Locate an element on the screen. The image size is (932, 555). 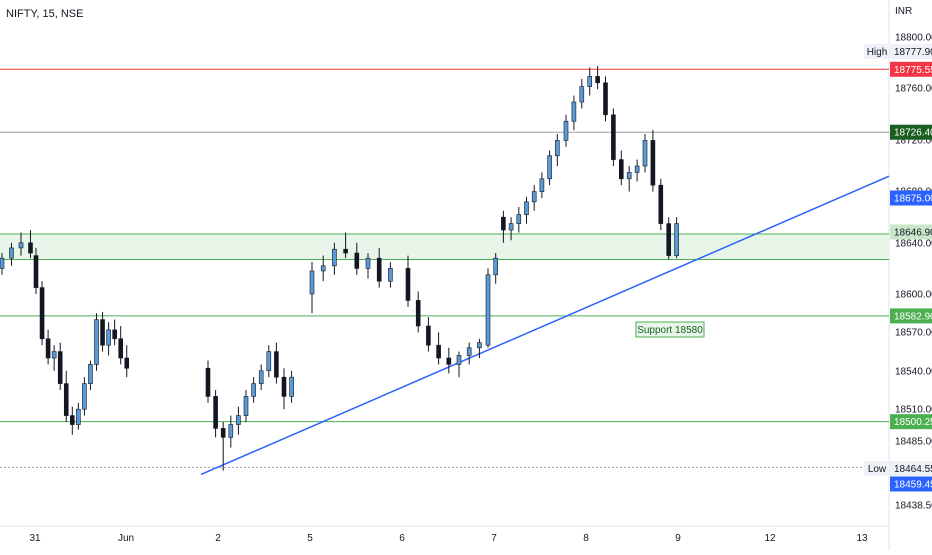
resistance-price-label-text: 18775.55 is located at coordinates (913, 70).